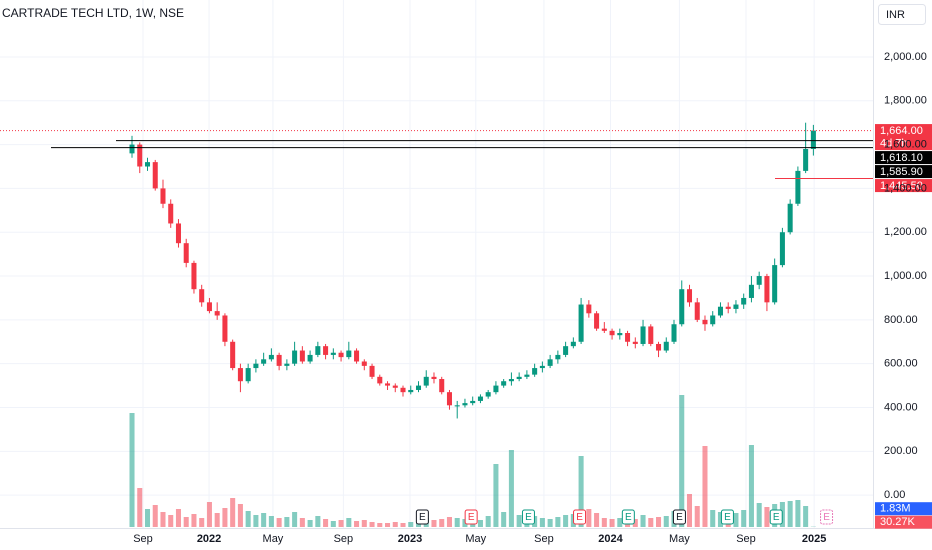 Image resolution: width=932 pixels, height=550 pixels. What do you see at coordinates (894, 143) in the screenshot?
I see `countdown: 4d 7h` at bounding box center [894, 143].